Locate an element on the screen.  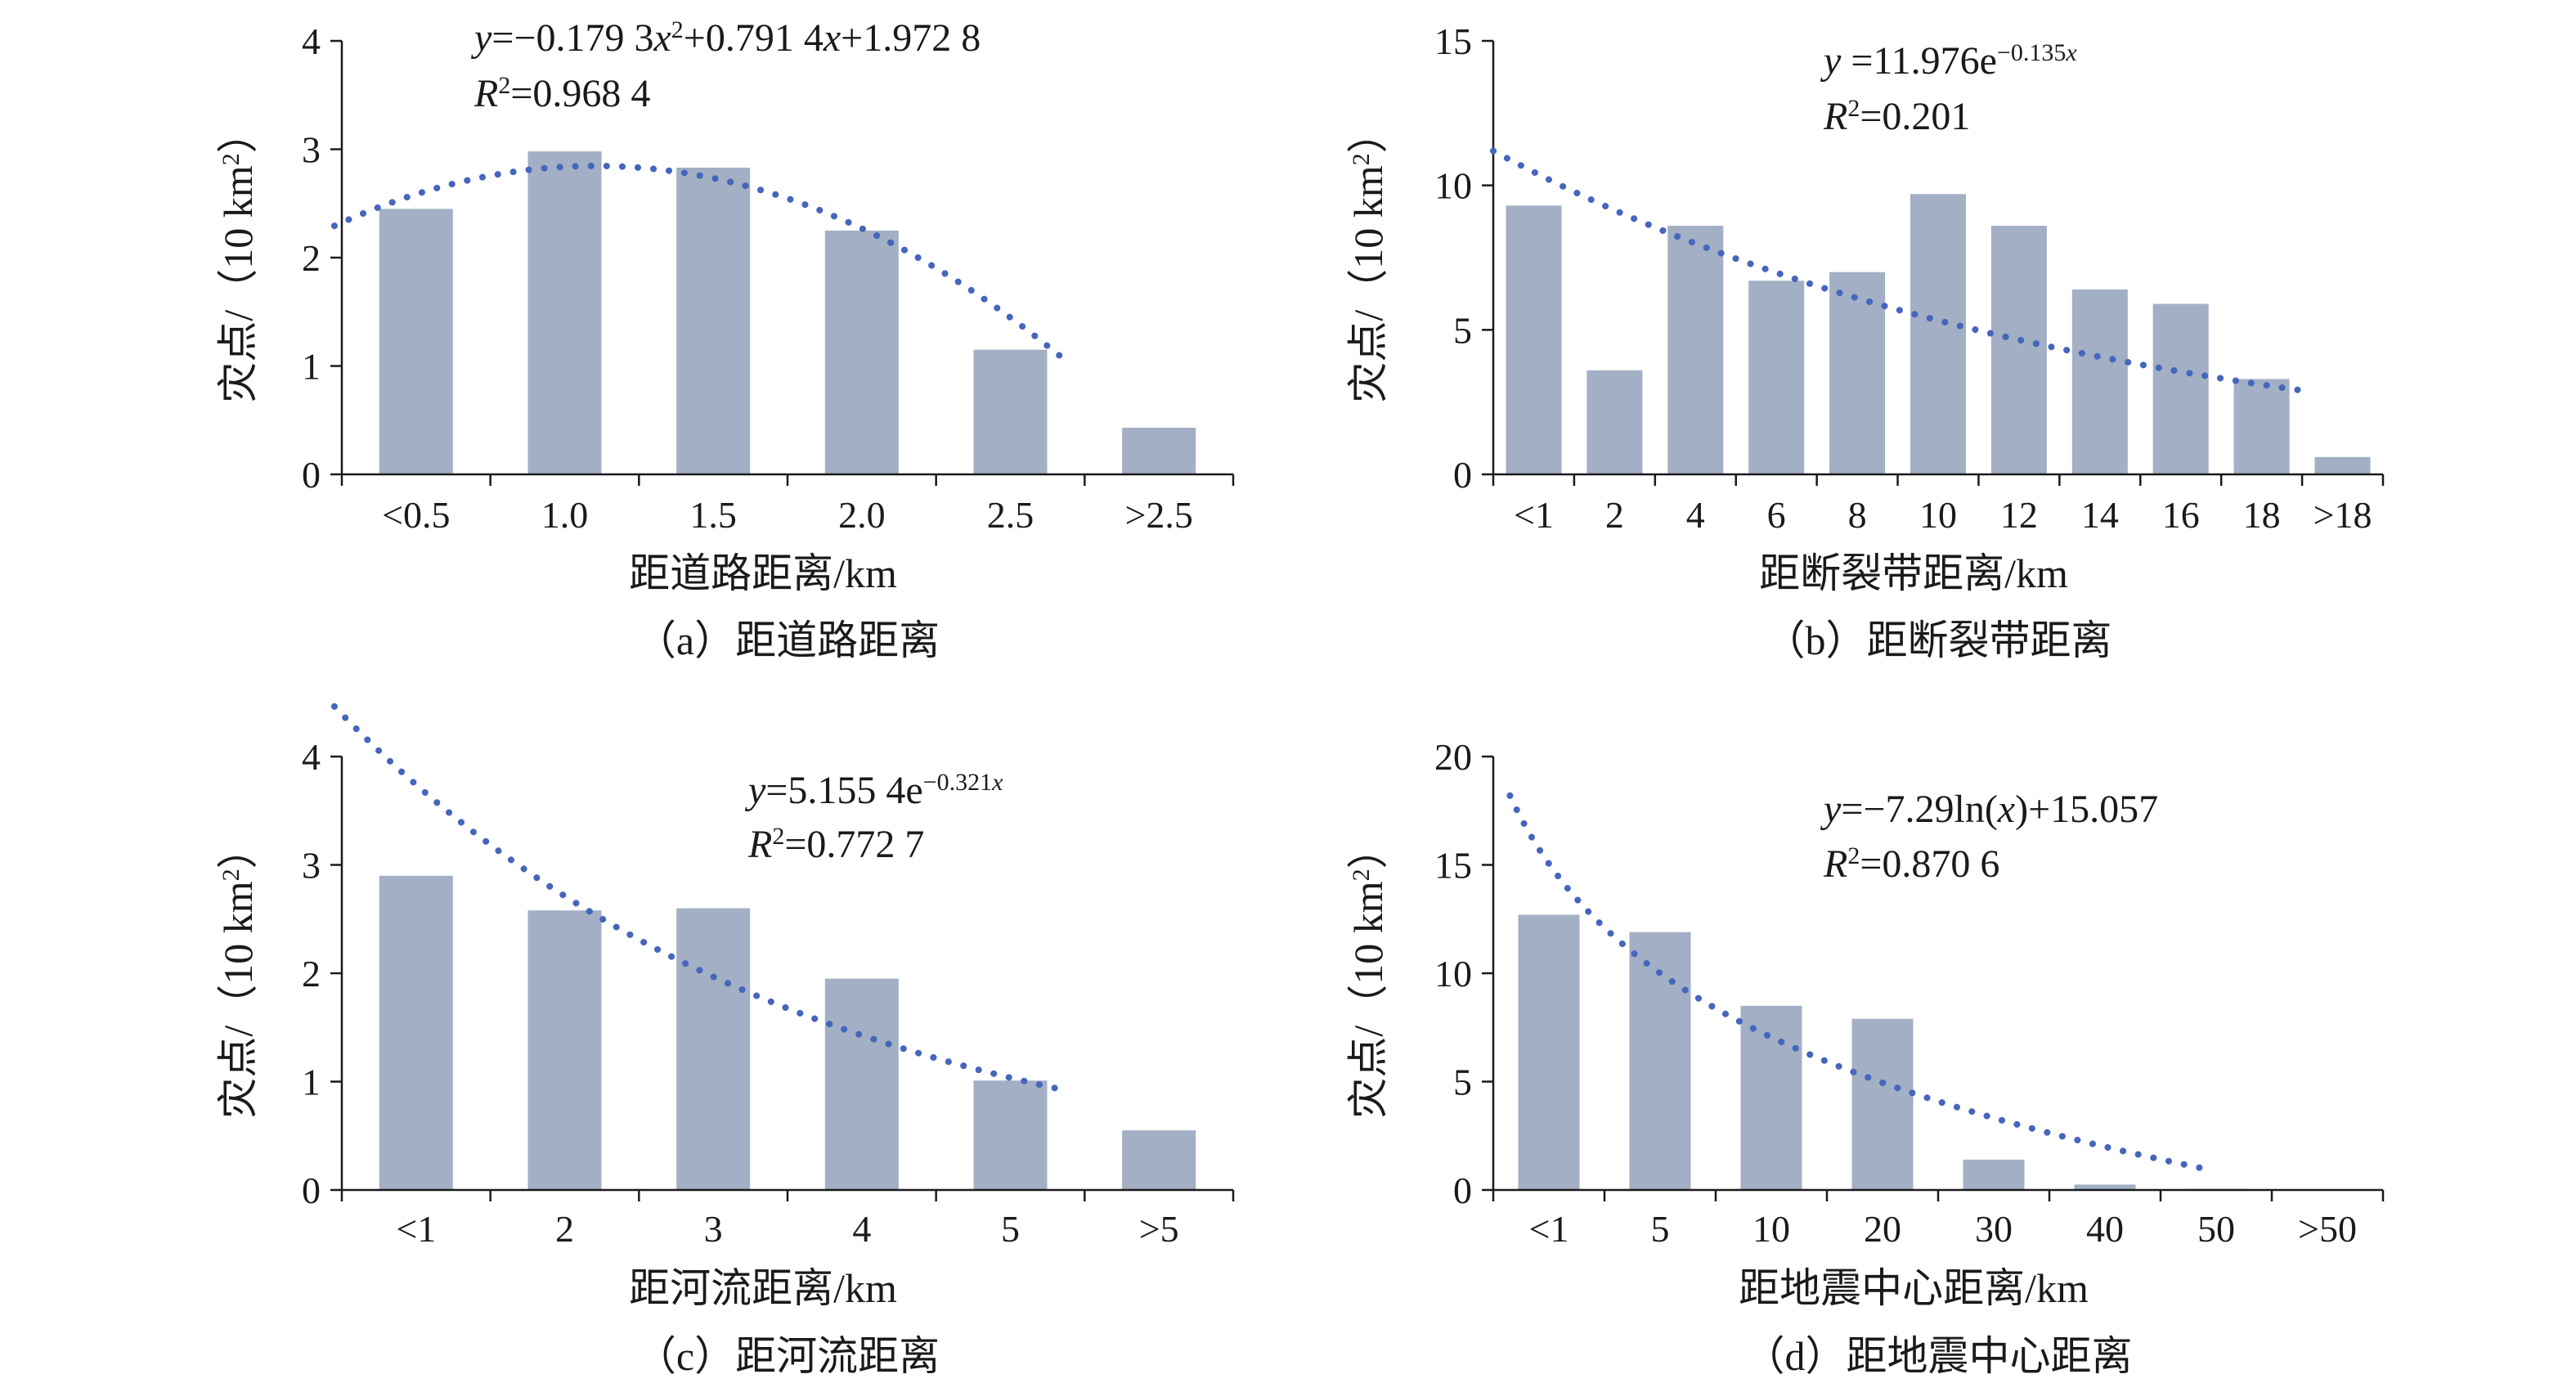
r-squared: R2=0.968 4 is located at coordinates (562, 94).